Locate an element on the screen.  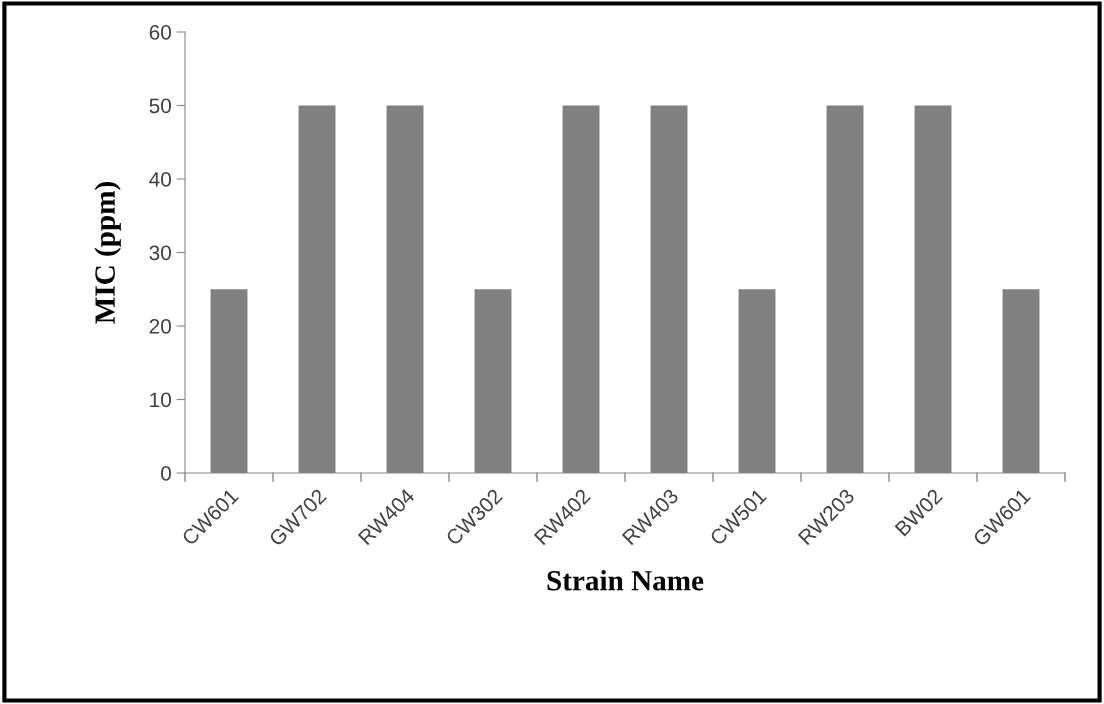
y-tick-label: 0 is located at coordinates (166, 473).